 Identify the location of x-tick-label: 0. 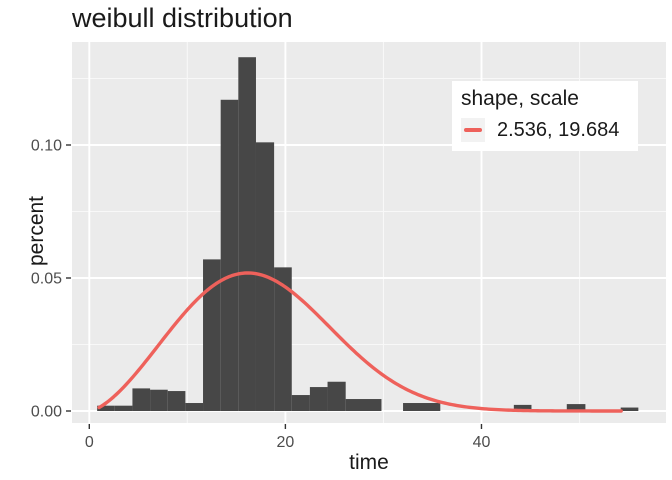
(89, 442).